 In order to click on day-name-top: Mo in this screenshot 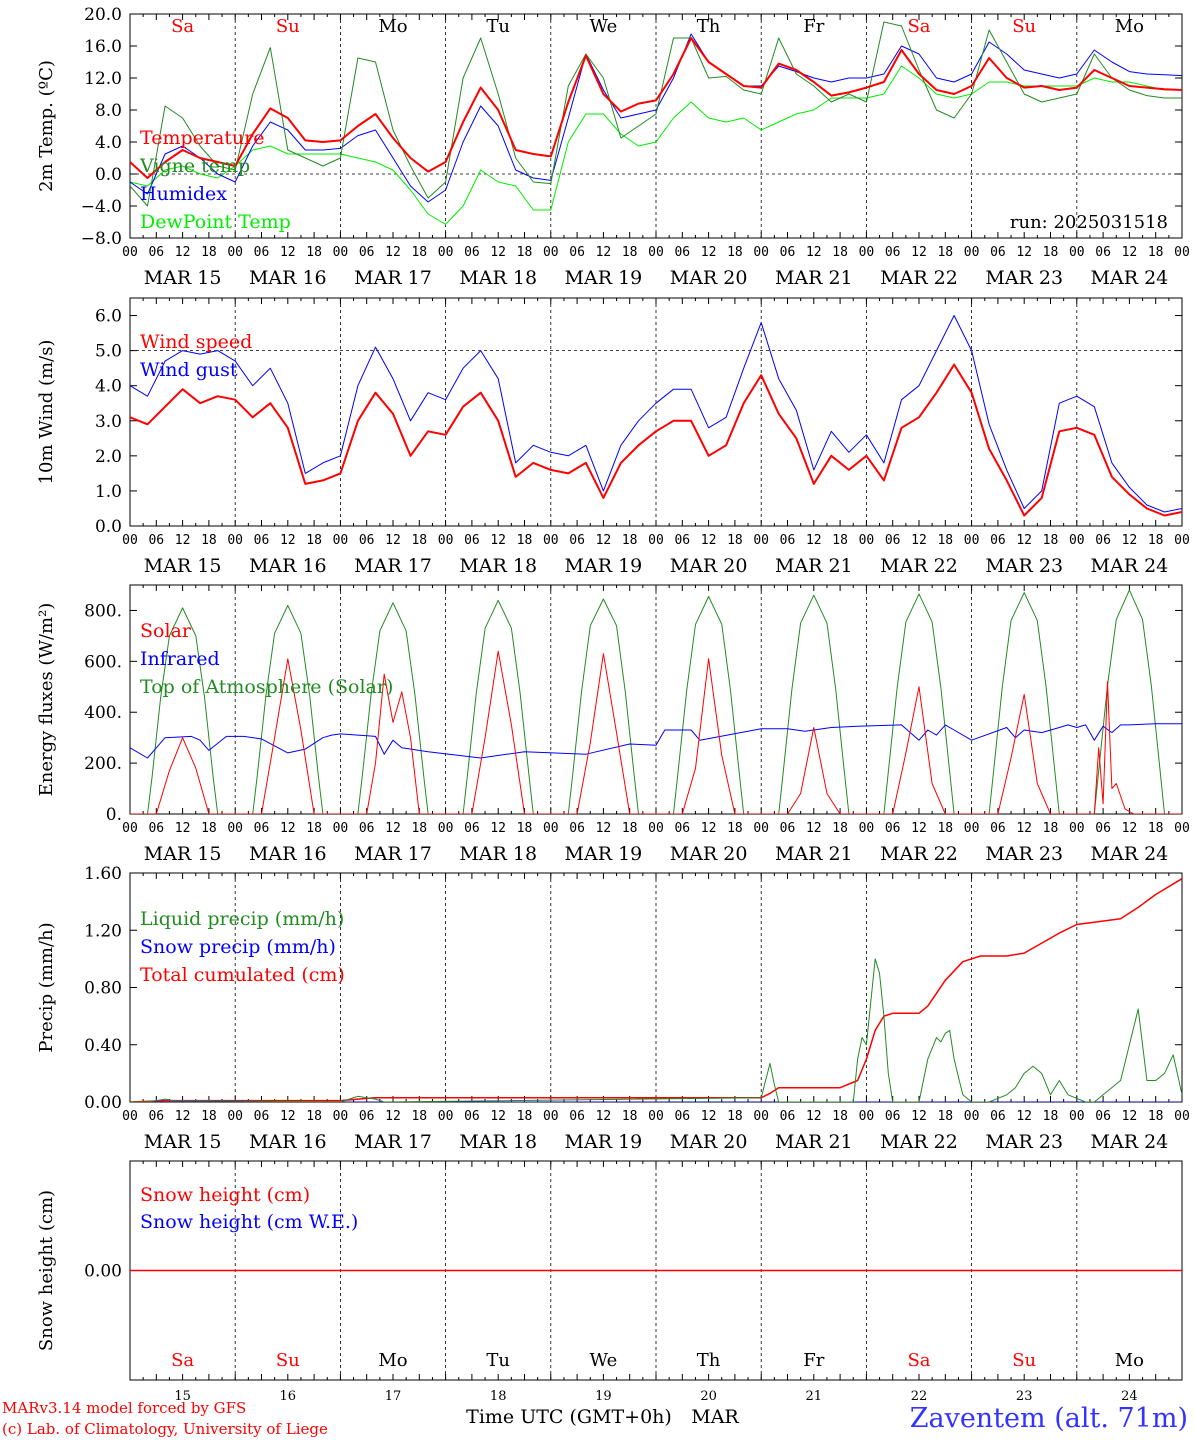, I will do `click(1129, 26)`.